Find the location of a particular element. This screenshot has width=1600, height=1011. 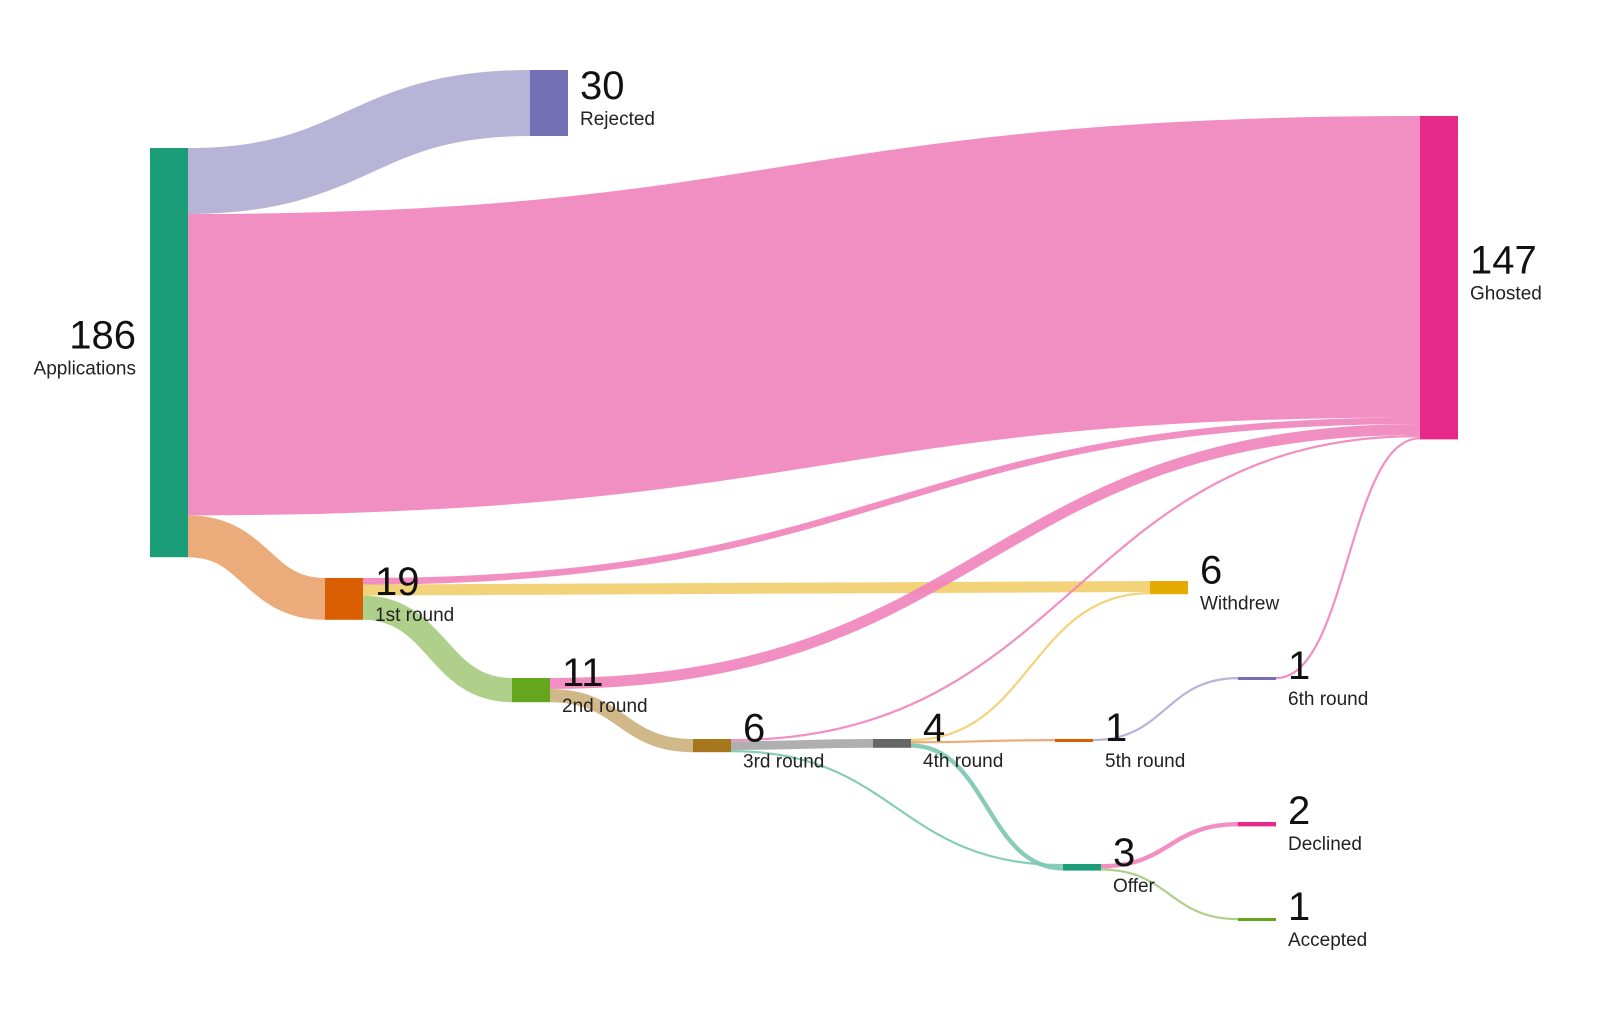

node-round5 is located at coordinates (1074, 740).